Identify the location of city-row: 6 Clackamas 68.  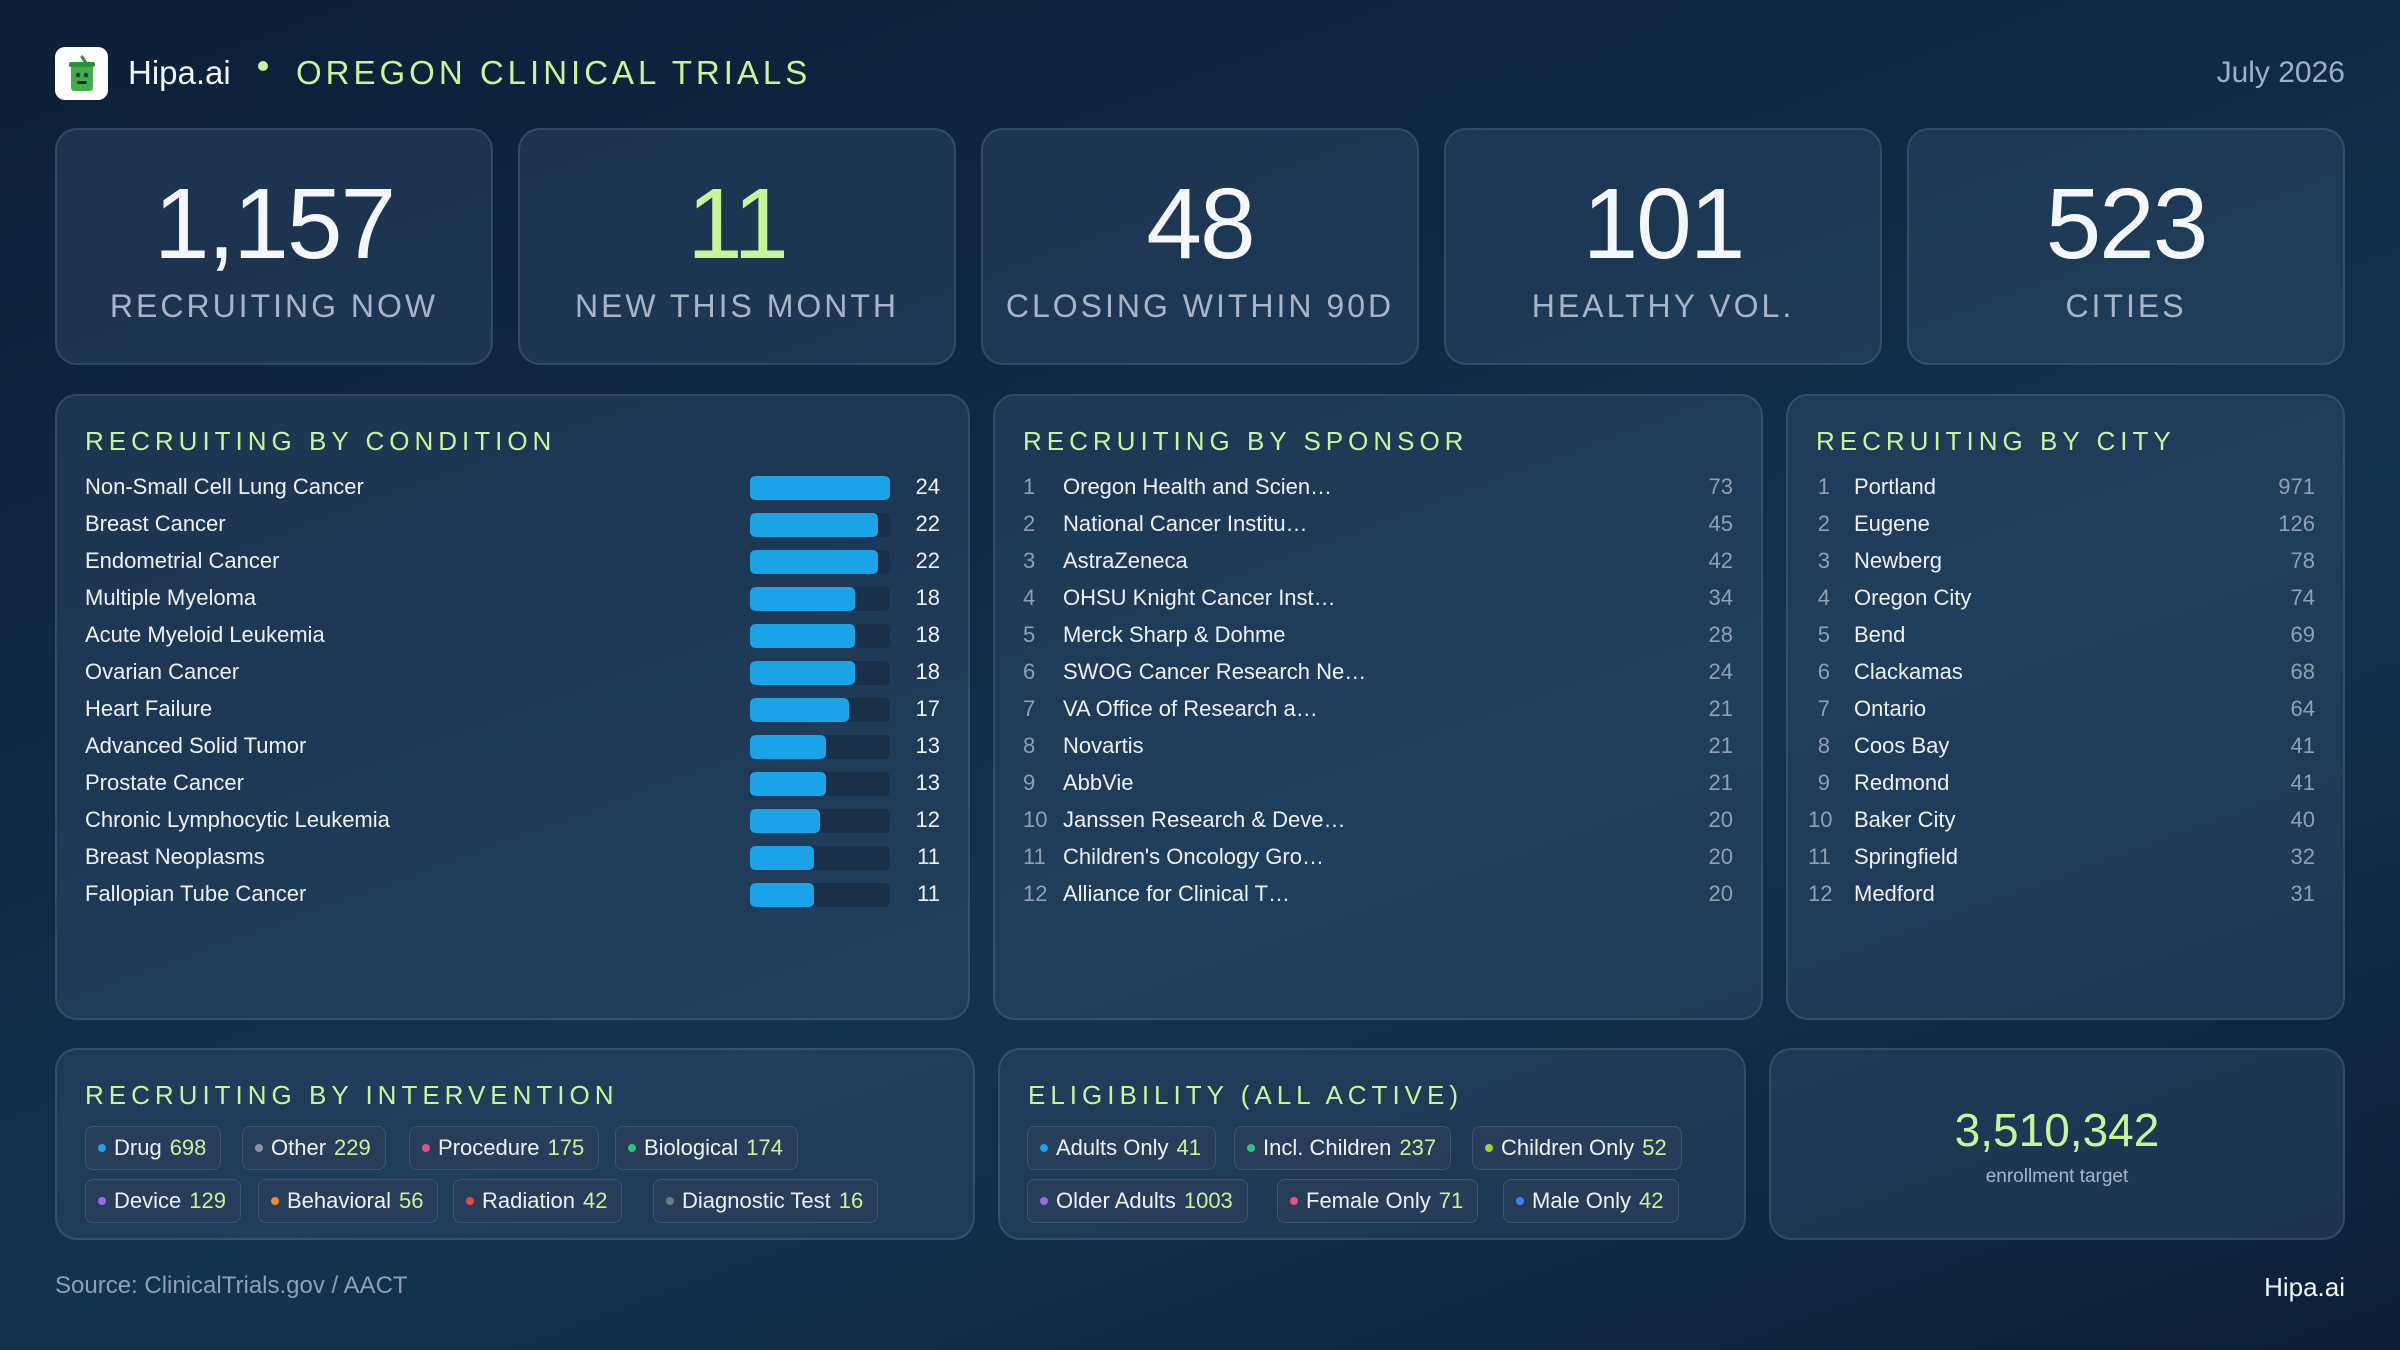
(2065, 670).